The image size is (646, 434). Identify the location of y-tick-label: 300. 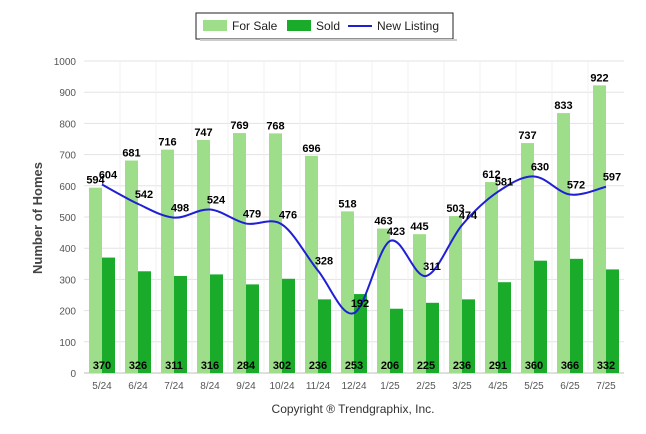
(67, 280).